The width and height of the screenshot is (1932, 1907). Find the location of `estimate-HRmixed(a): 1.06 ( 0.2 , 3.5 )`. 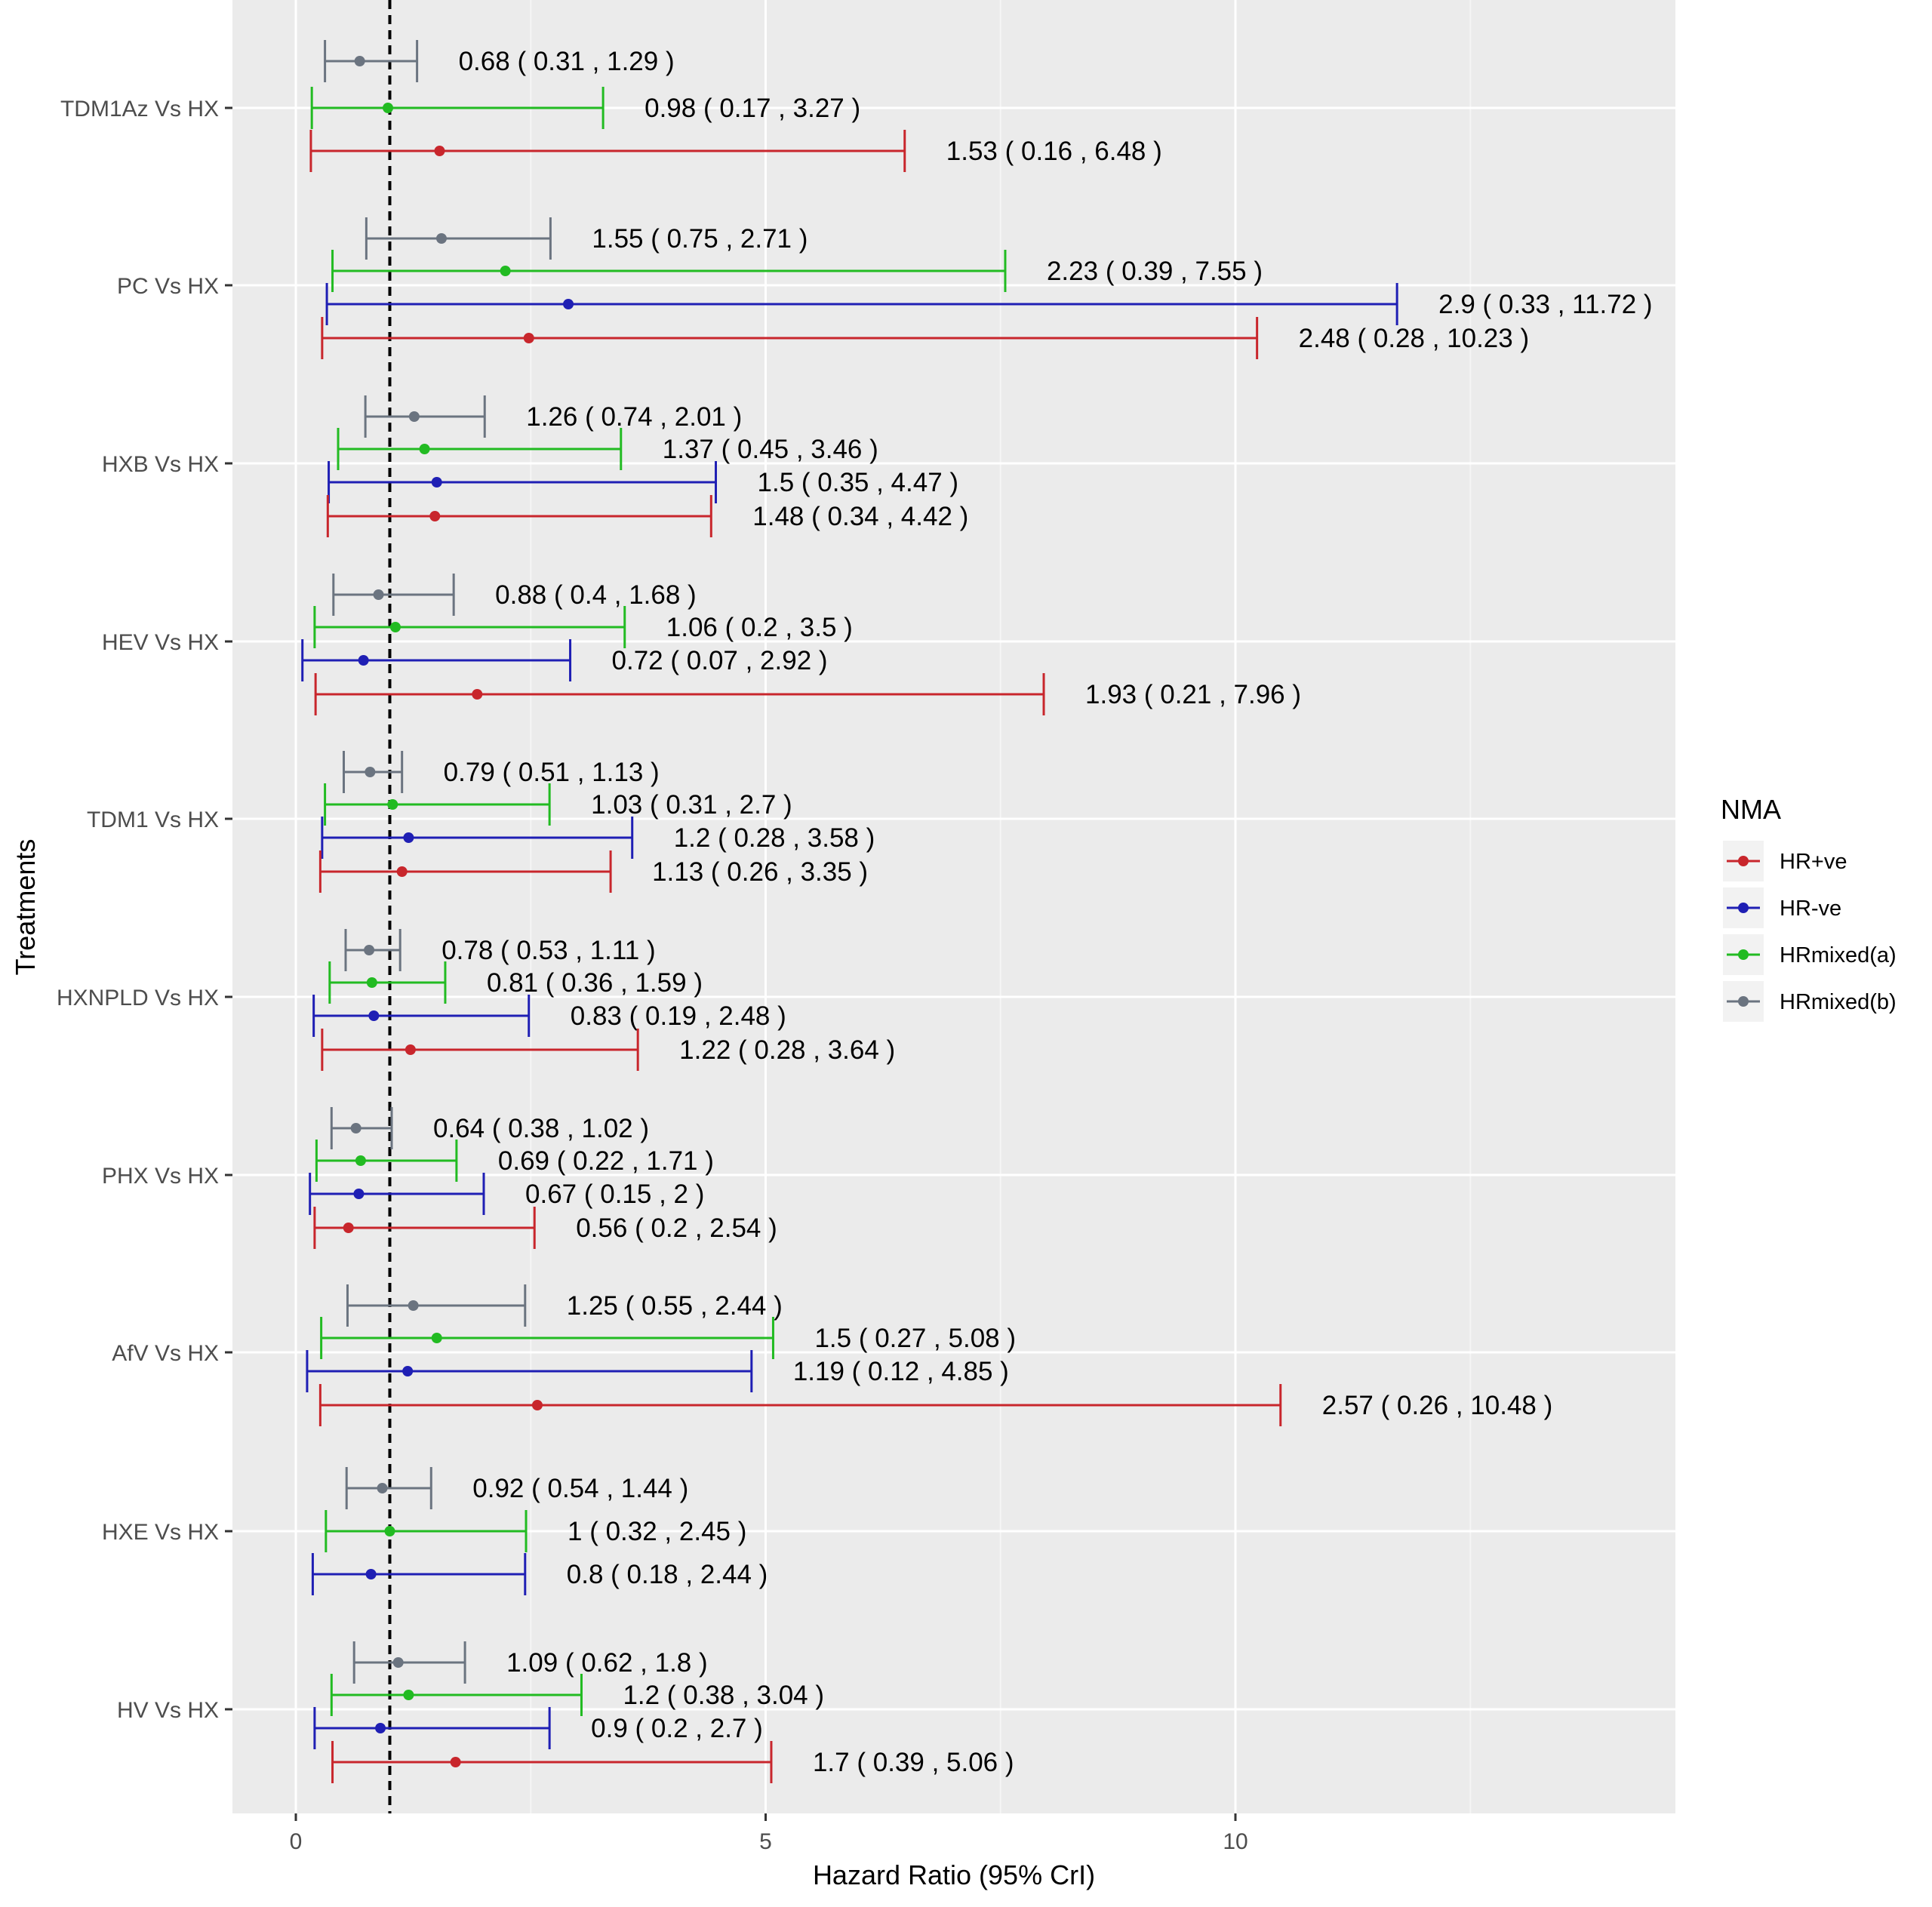

estimate-HRmixed(a): 1.06 ( 0.2 , 3.5 ) is located at coordinates (583, 627).